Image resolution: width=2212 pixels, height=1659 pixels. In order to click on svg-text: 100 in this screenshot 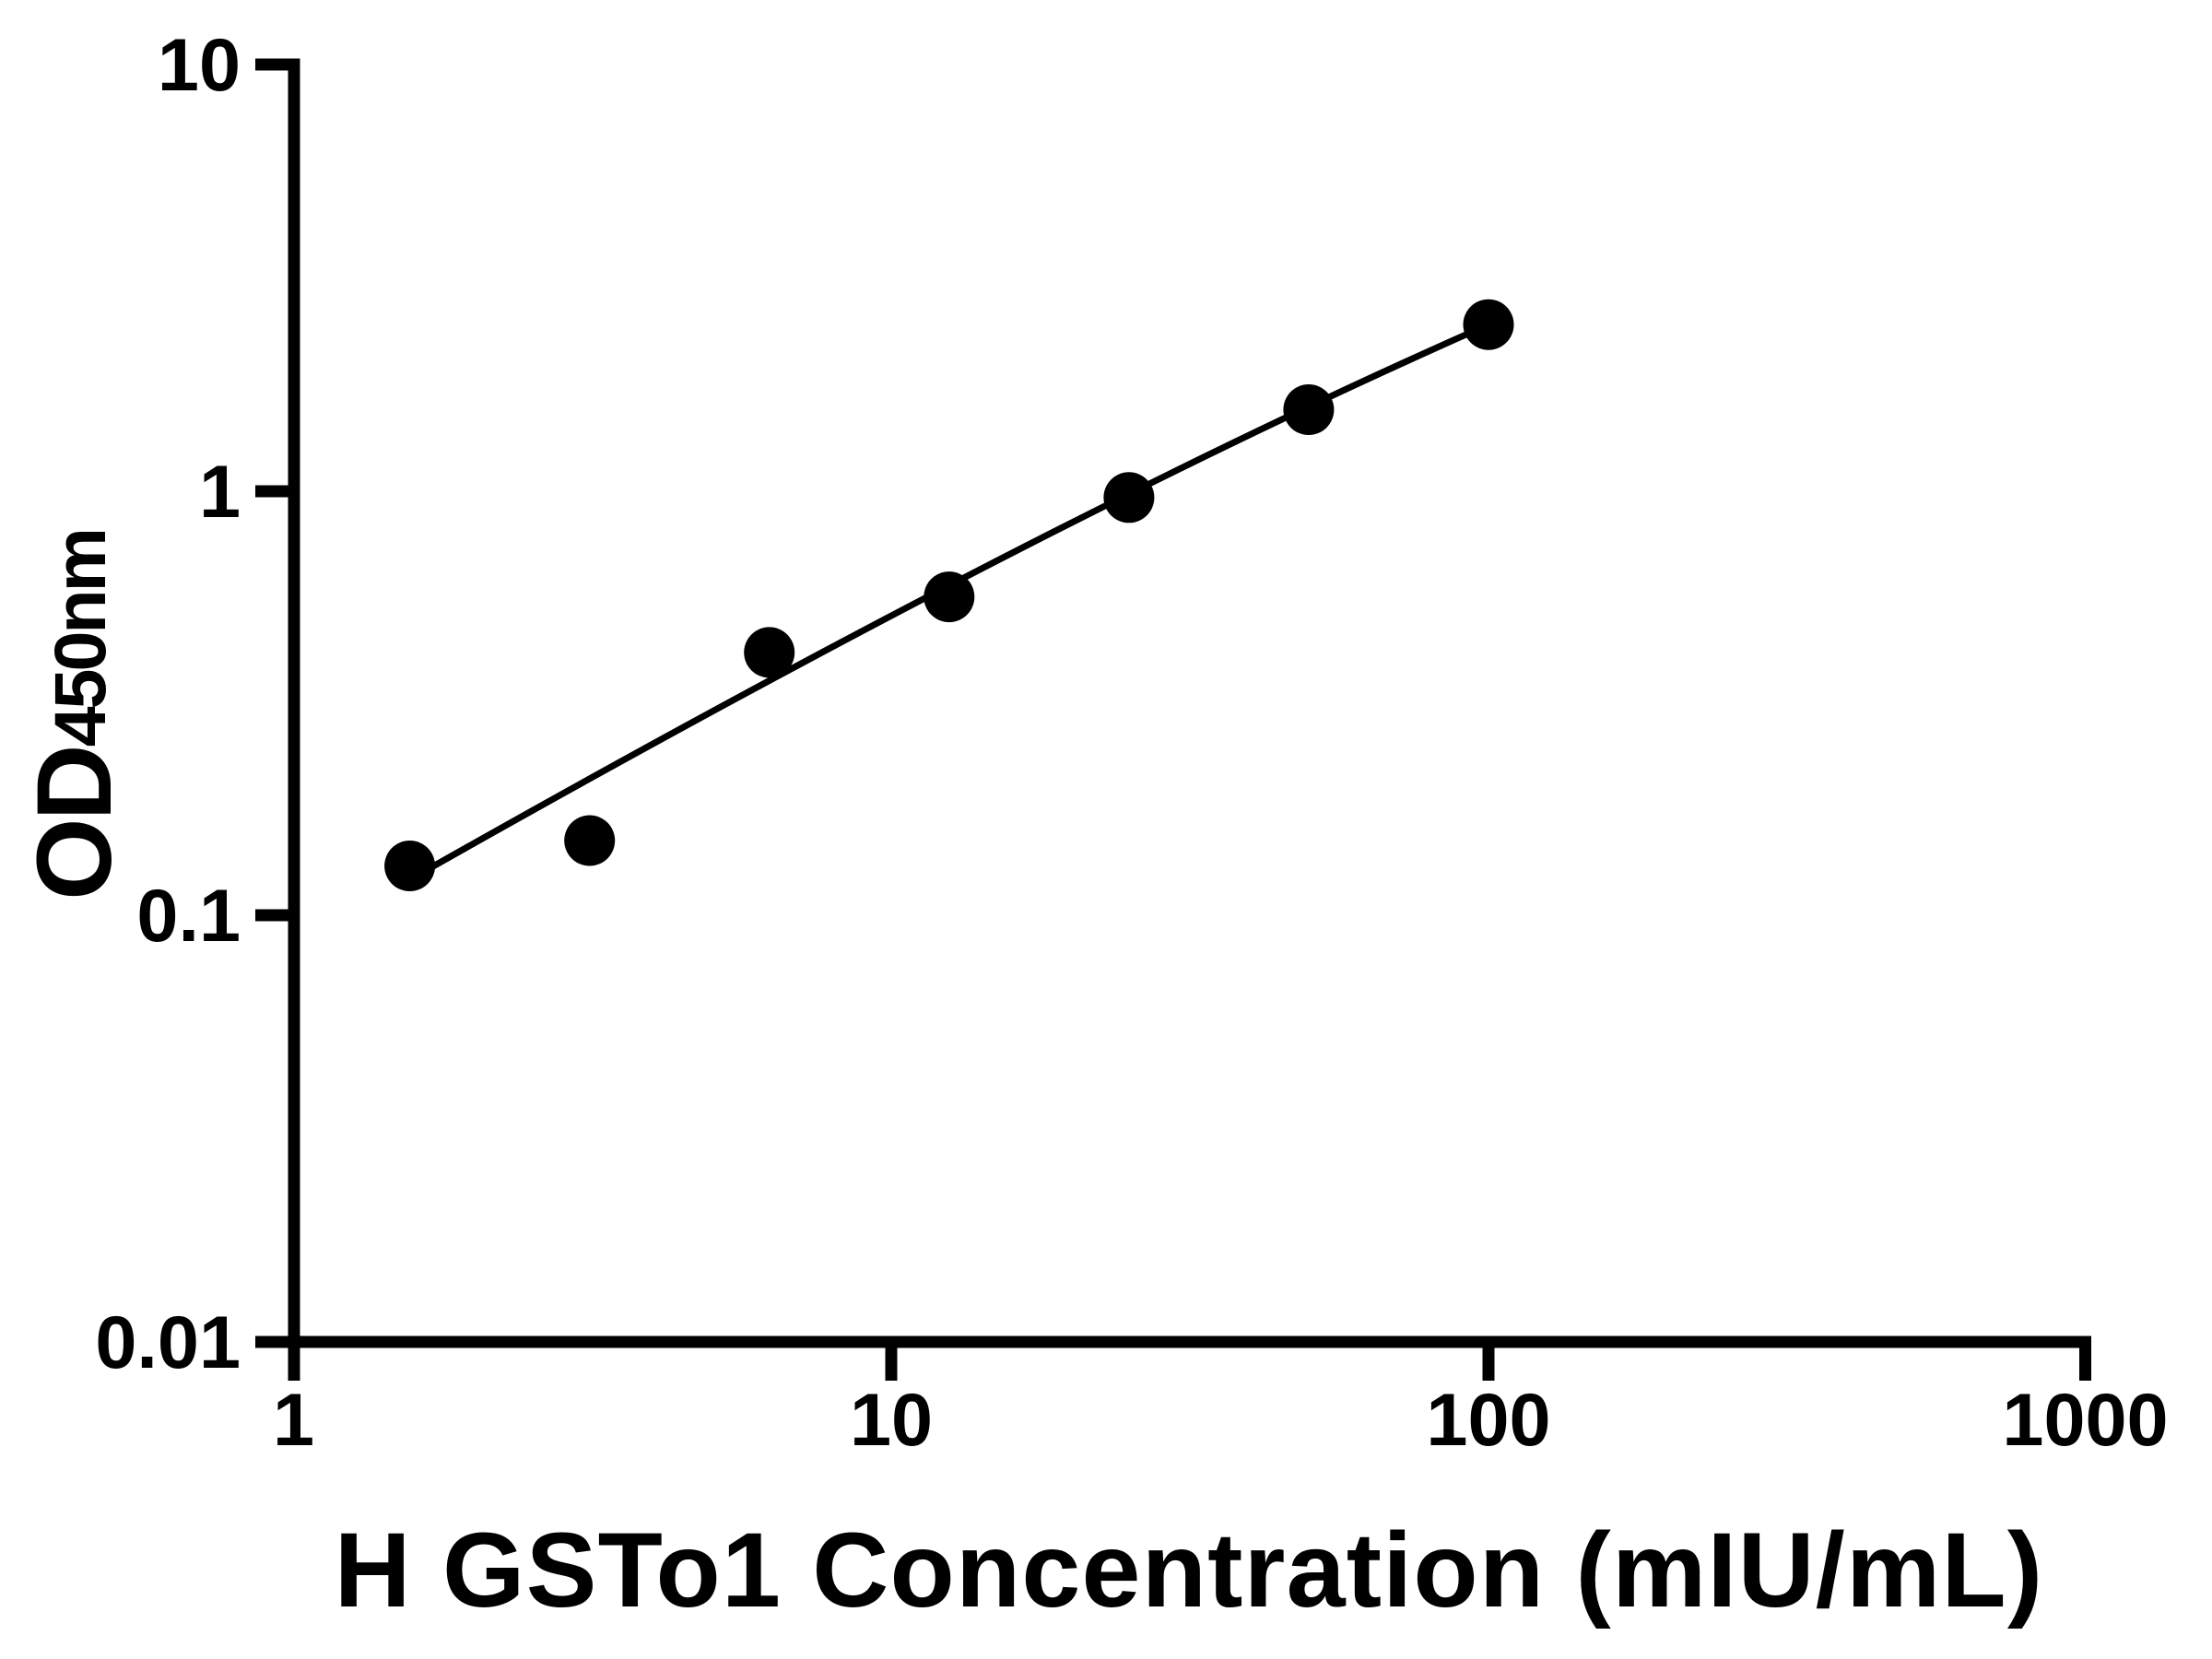, I will do `click(1488, 1420)`.